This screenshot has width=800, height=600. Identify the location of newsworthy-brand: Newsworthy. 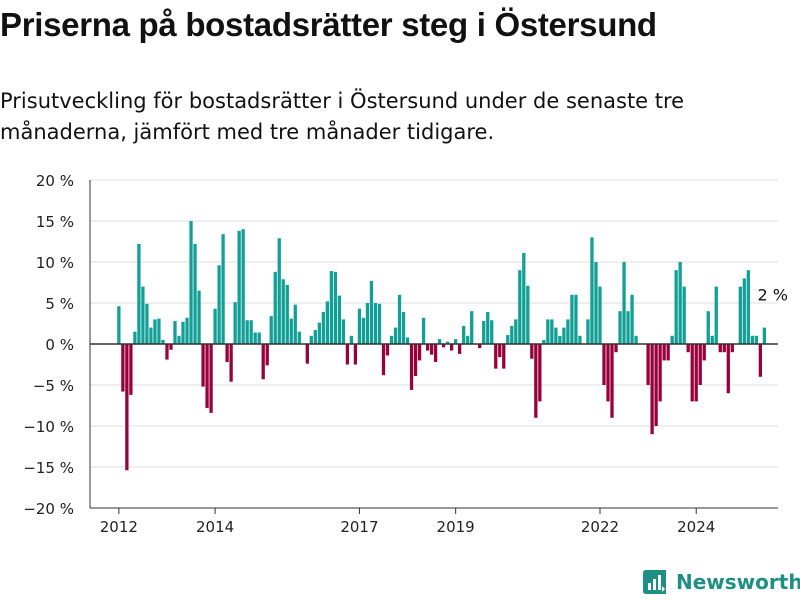
(721, 582).